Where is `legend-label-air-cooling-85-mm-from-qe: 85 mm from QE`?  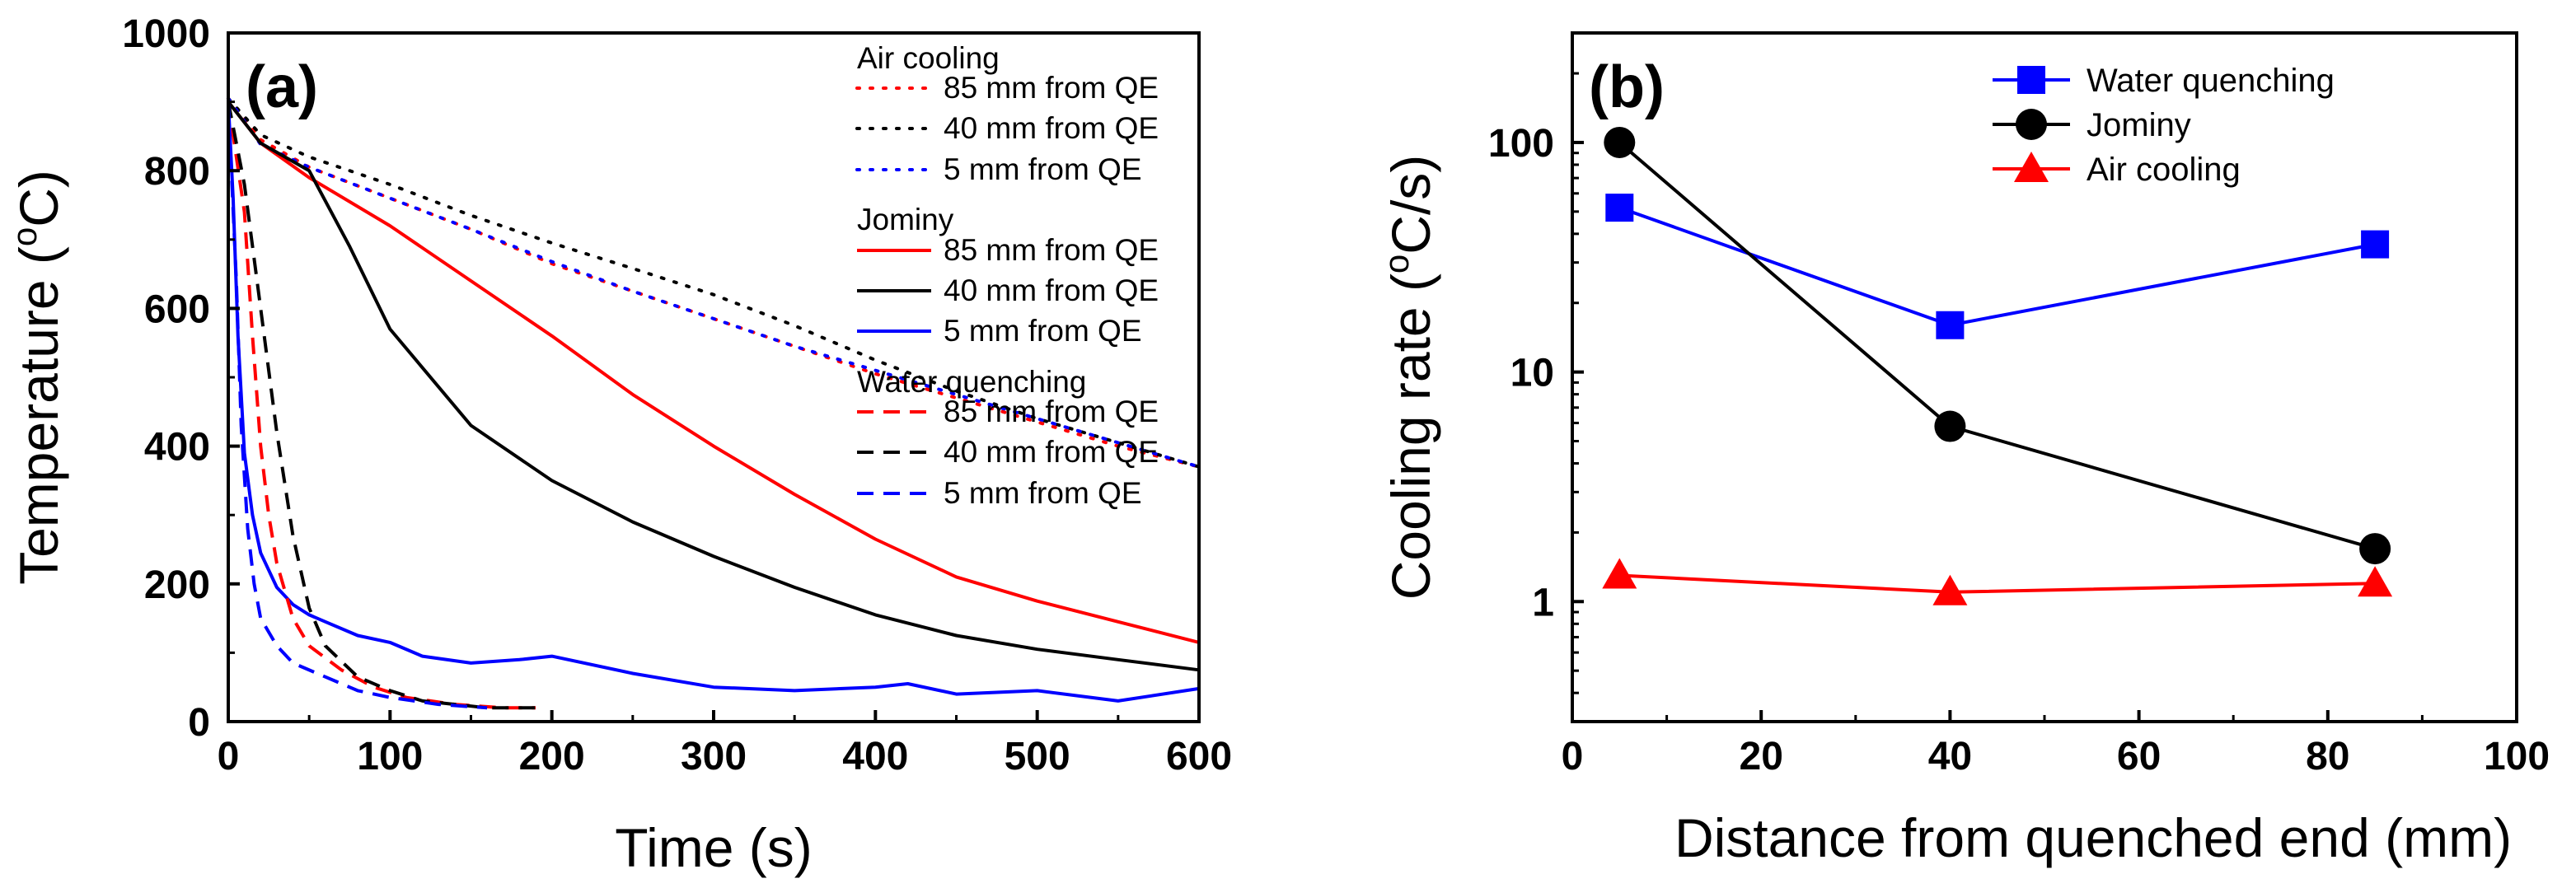
legend-label-air-cooling-85-mm-from-qe: 85 mm from QE is located at coordinates (1051, 88).